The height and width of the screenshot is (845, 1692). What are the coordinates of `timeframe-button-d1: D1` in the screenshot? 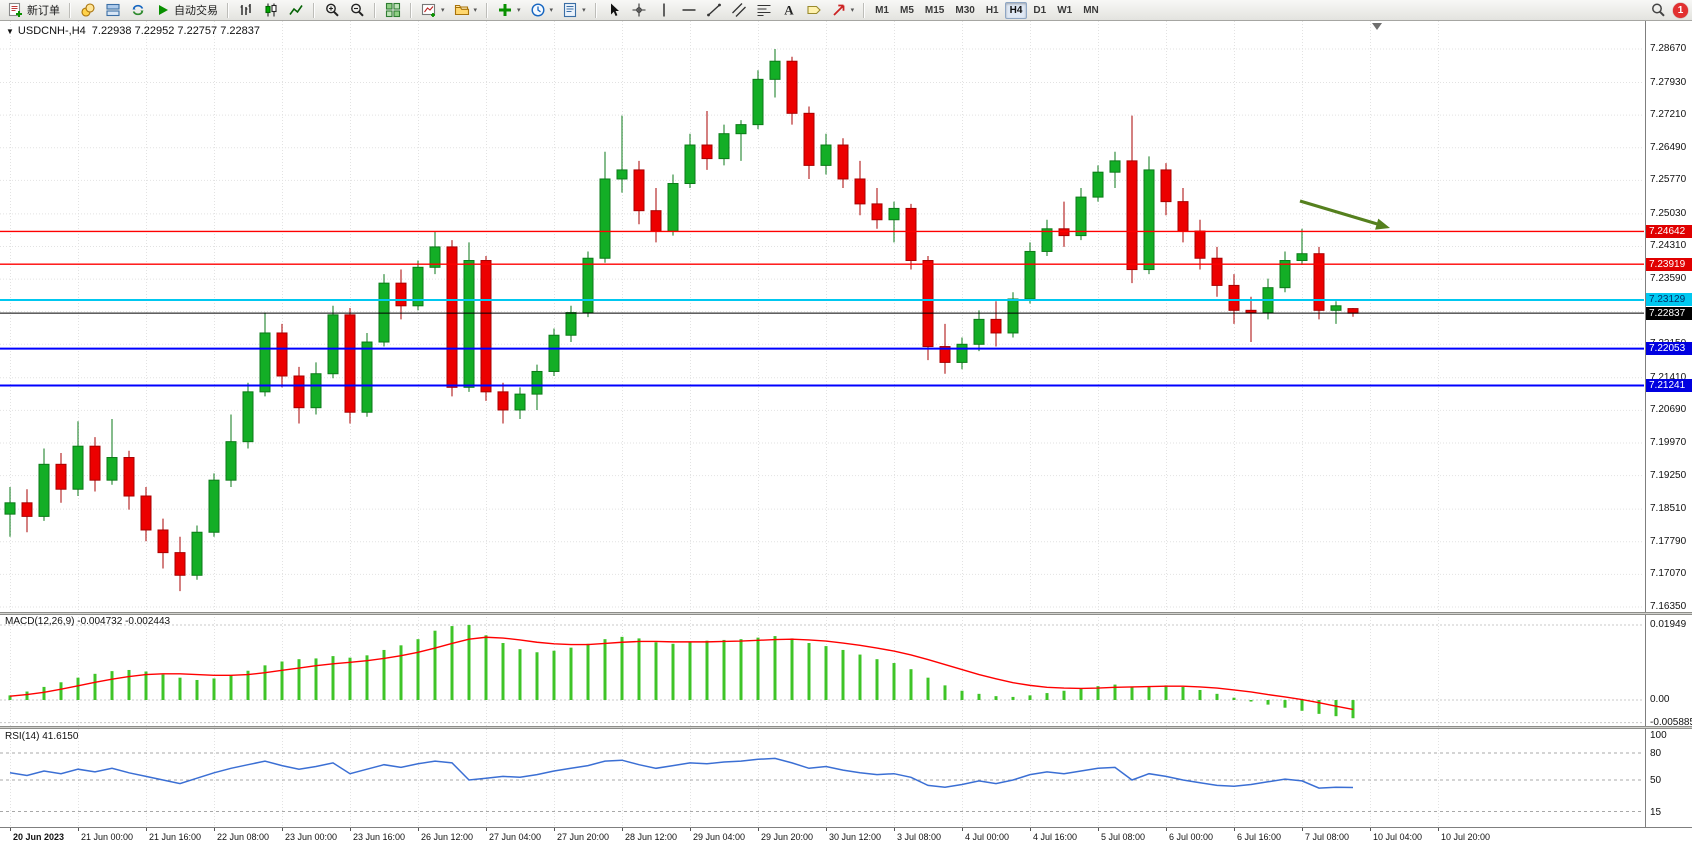 It's located at (1040, 10).